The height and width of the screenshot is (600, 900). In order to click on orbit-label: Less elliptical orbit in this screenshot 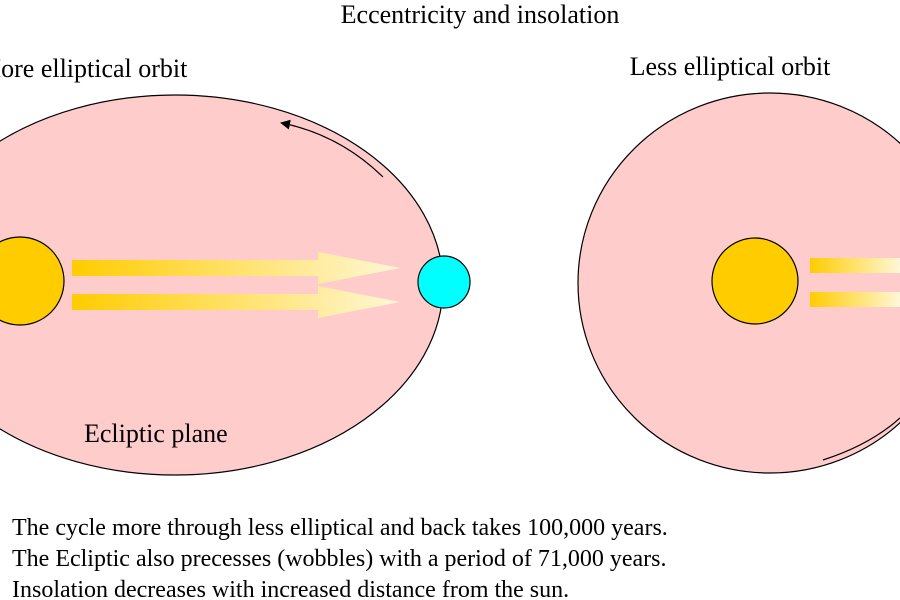, I will do `click(731, 66)`.